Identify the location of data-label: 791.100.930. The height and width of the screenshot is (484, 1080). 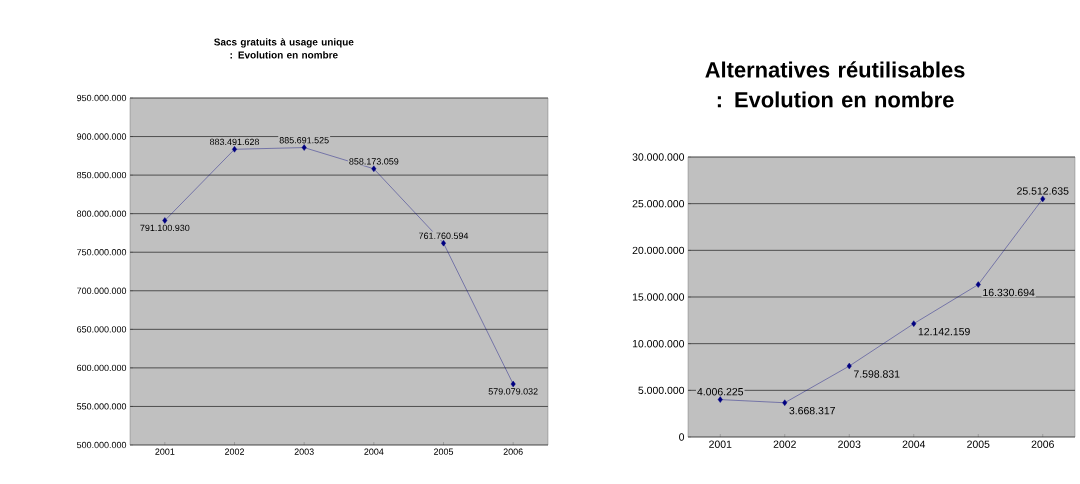
(165, 228).